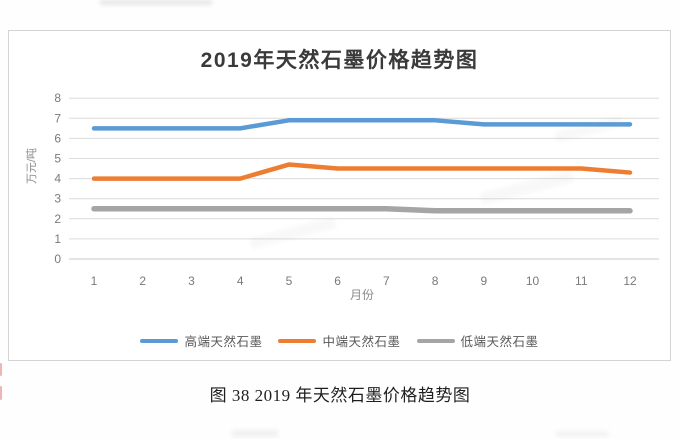  Describe the element at coordinates (191, 281) in the screenshot. I see `x-tick-label: 3` at that location.